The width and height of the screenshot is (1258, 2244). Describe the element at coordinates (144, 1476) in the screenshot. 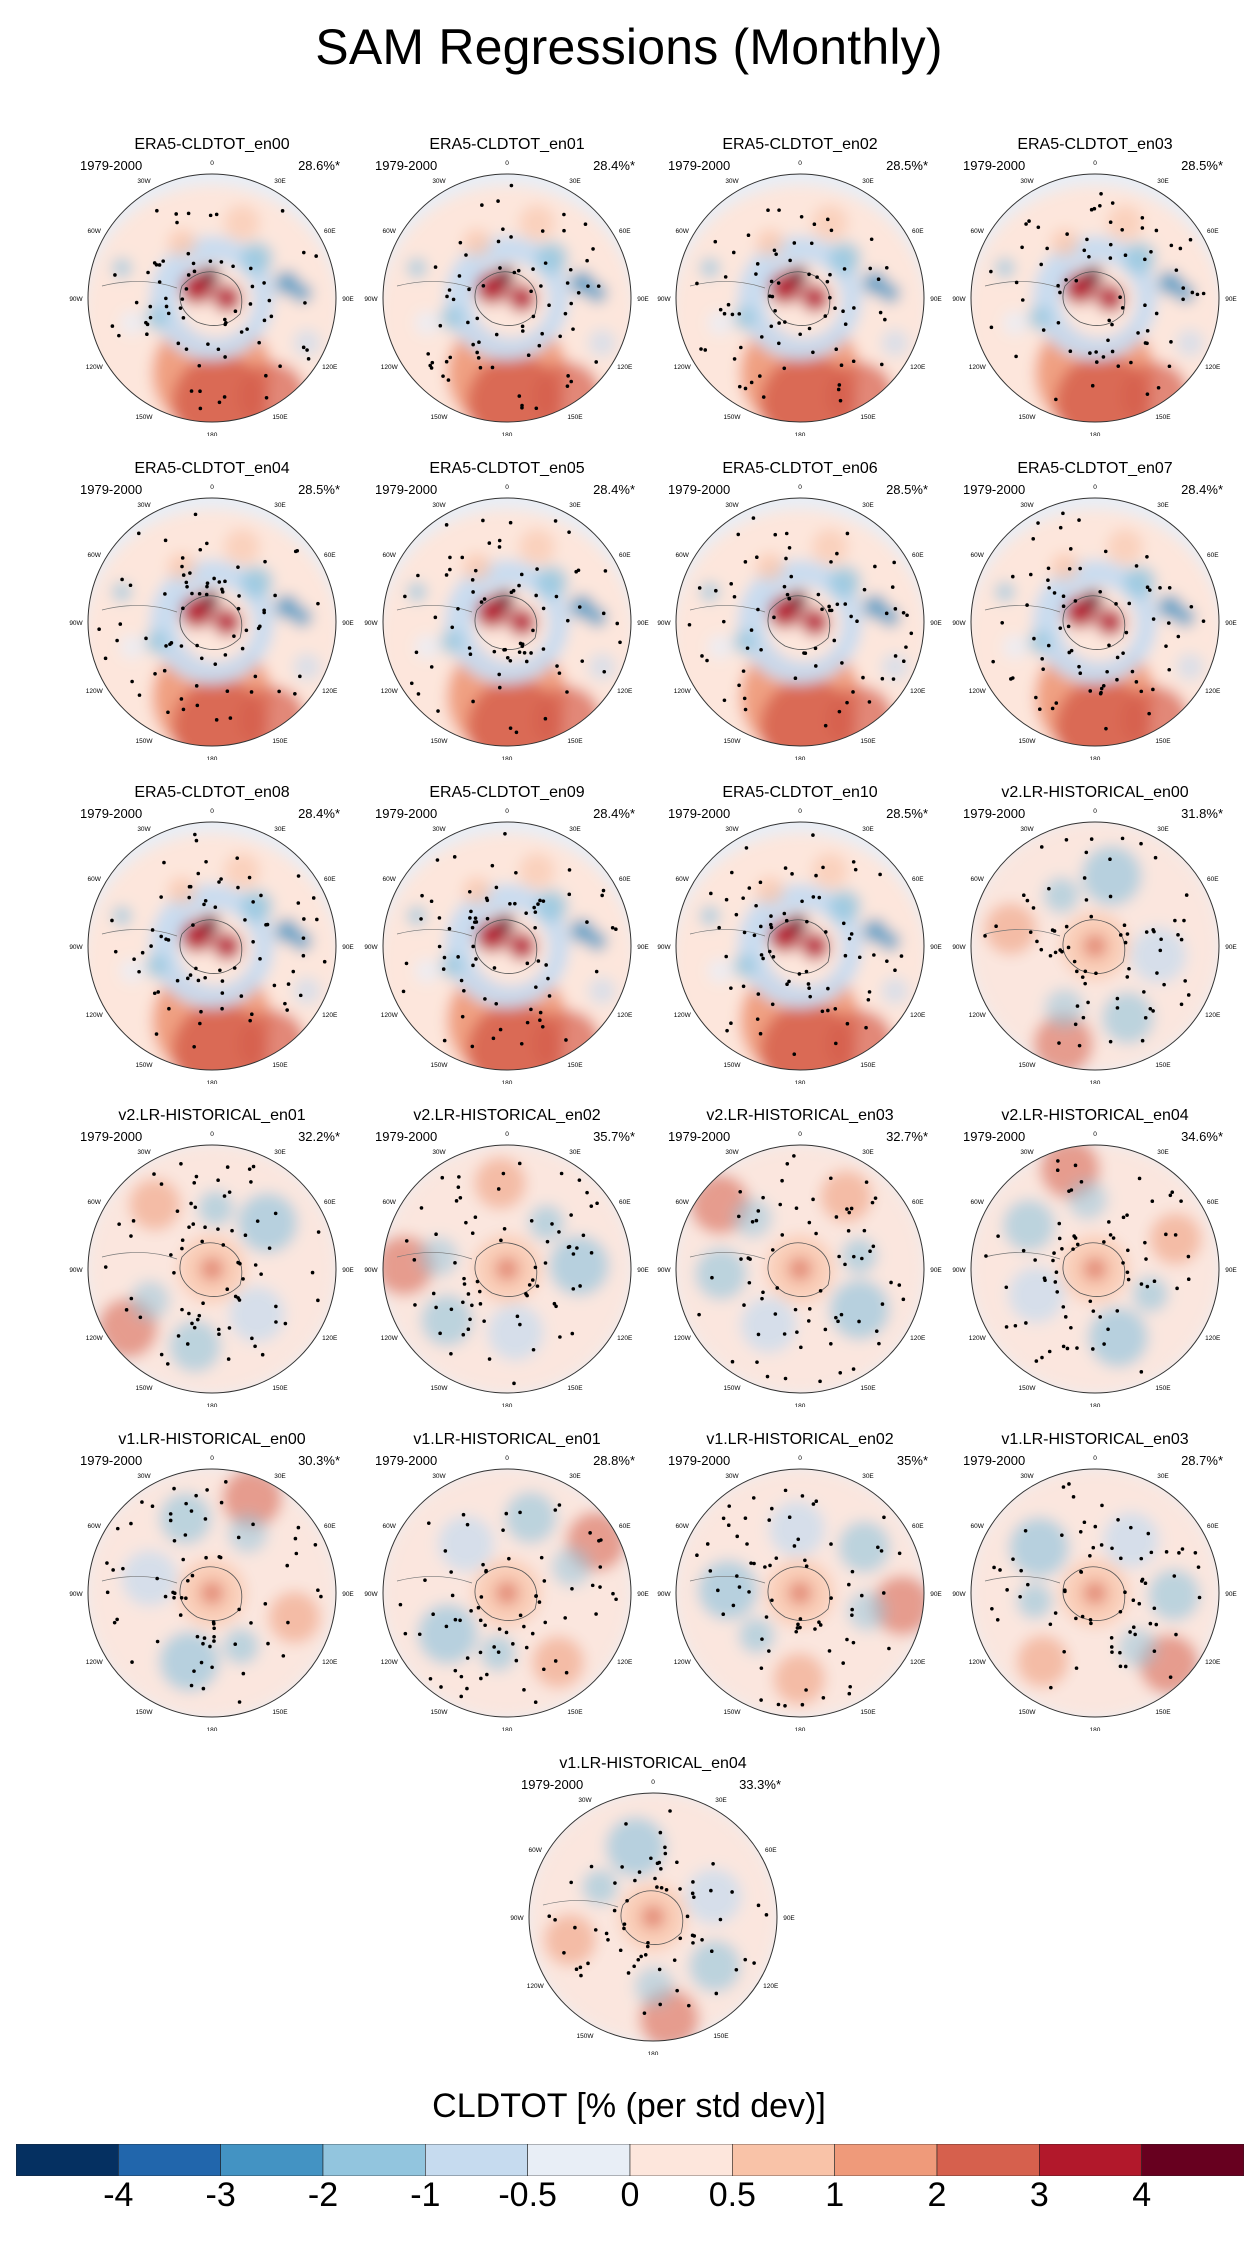

I see `longitude-label: 30W` at that location.